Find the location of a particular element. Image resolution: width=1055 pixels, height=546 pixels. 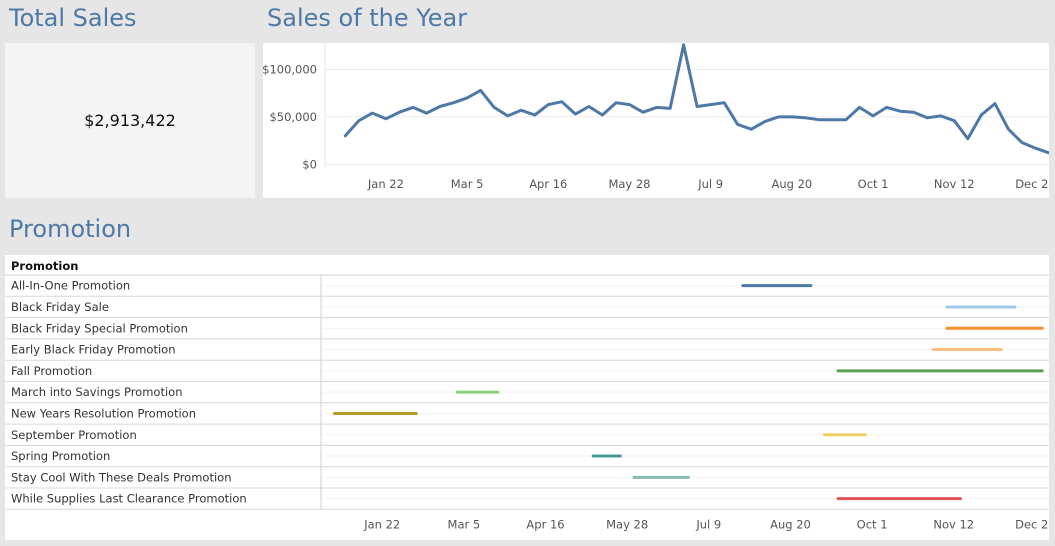

promotion-row-label: Black Friday Sale is located at coordinates (60, 307).